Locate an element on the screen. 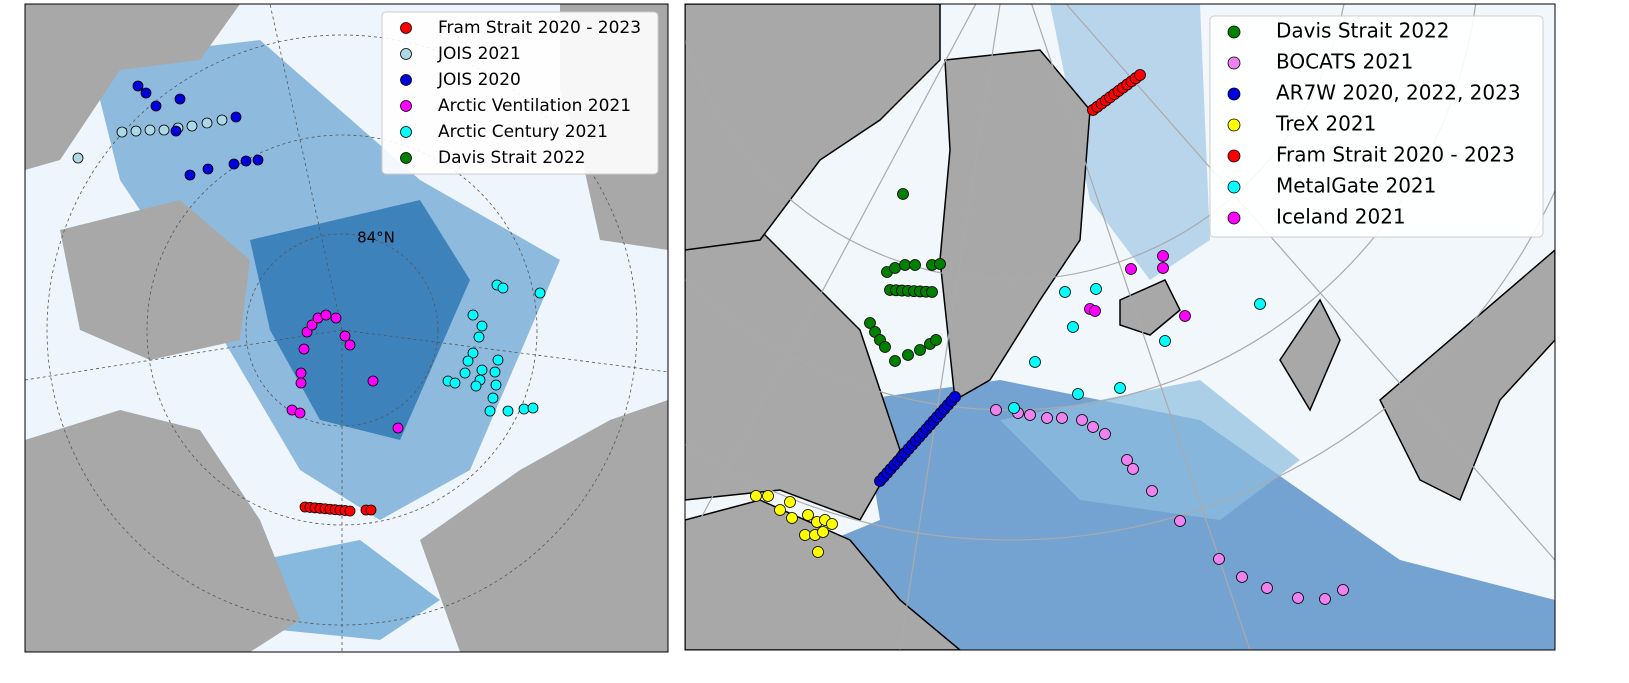 The image size is (1629, 683). legend-label: JOIS 2021 is located at coordinates (479, 54).